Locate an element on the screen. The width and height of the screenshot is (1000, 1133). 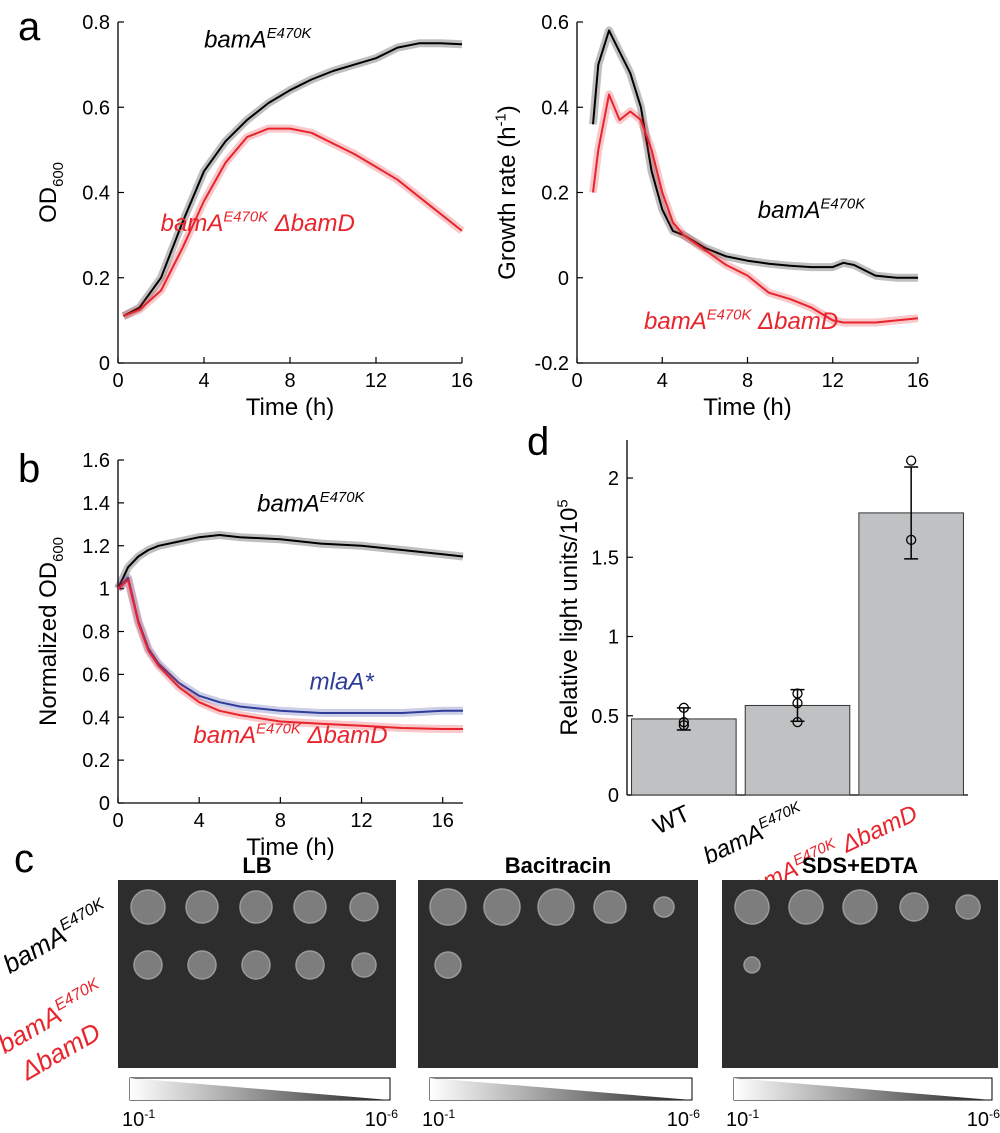
y-axis-label: Relative light units/105 is located at coordinates (569, 617).